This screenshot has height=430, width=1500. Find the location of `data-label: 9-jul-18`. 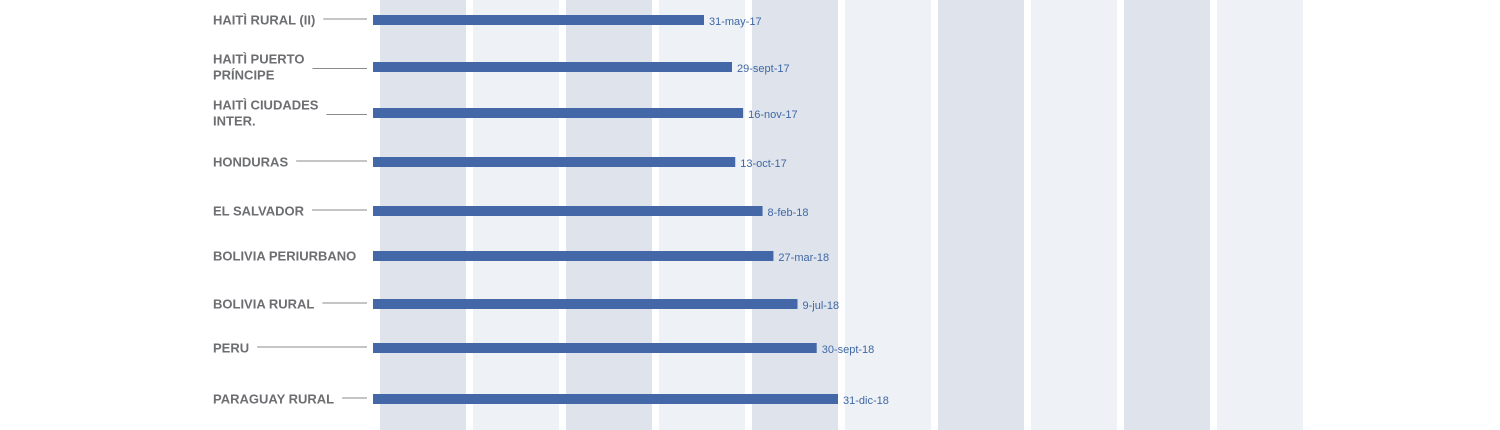

data-label: 9-jul-18 is located at coordinates (820, 306).